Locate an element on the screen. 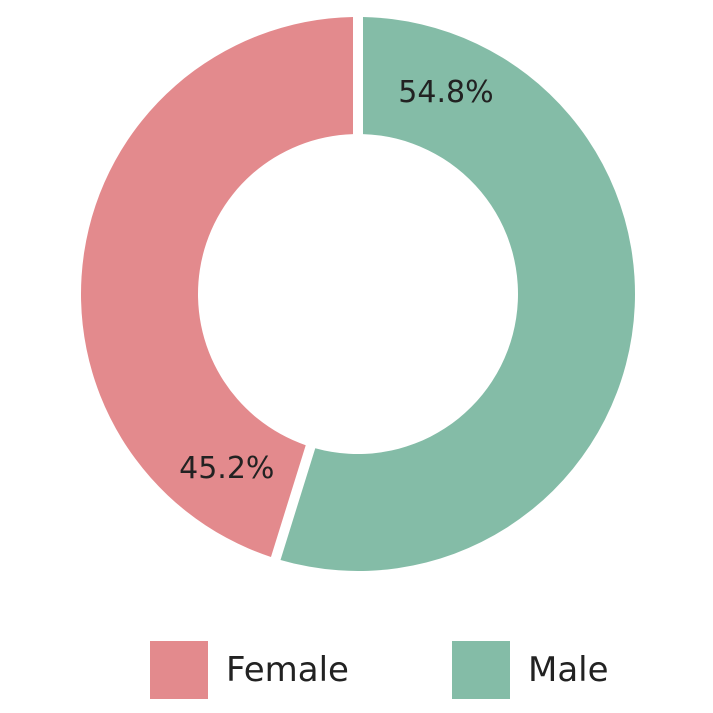 Image resolution: width=713 pixels, height=713 pixels. slice-label-female: 45.2% is located at coordinates (226, 468).